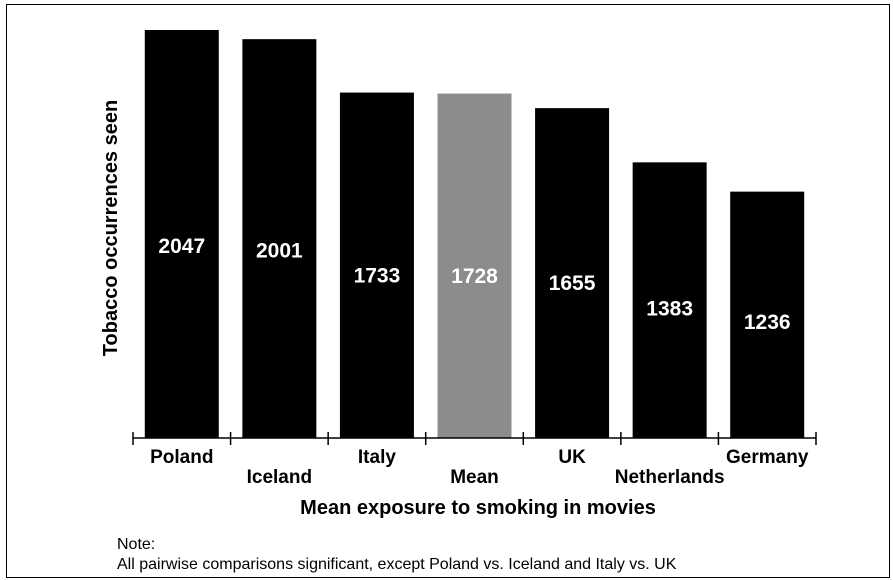  I want to click on note-heading: Note:, so click(136, 544).